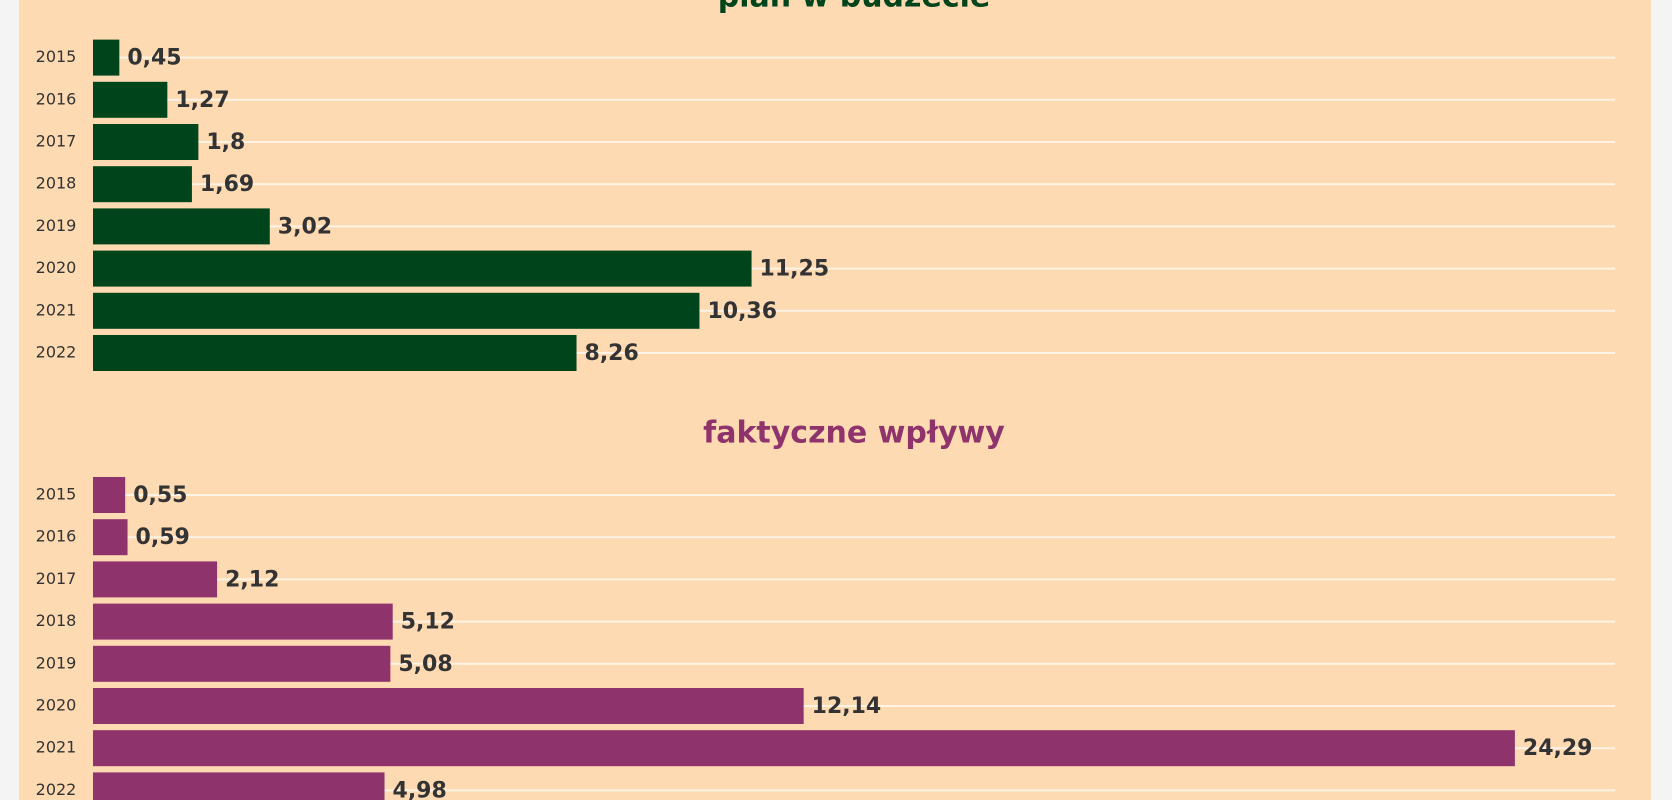 This screenshot has width=1672, height=800. Describe the element at coordinates (612, 353) in the screenshot. I see `value-label: 8,26` at that location.